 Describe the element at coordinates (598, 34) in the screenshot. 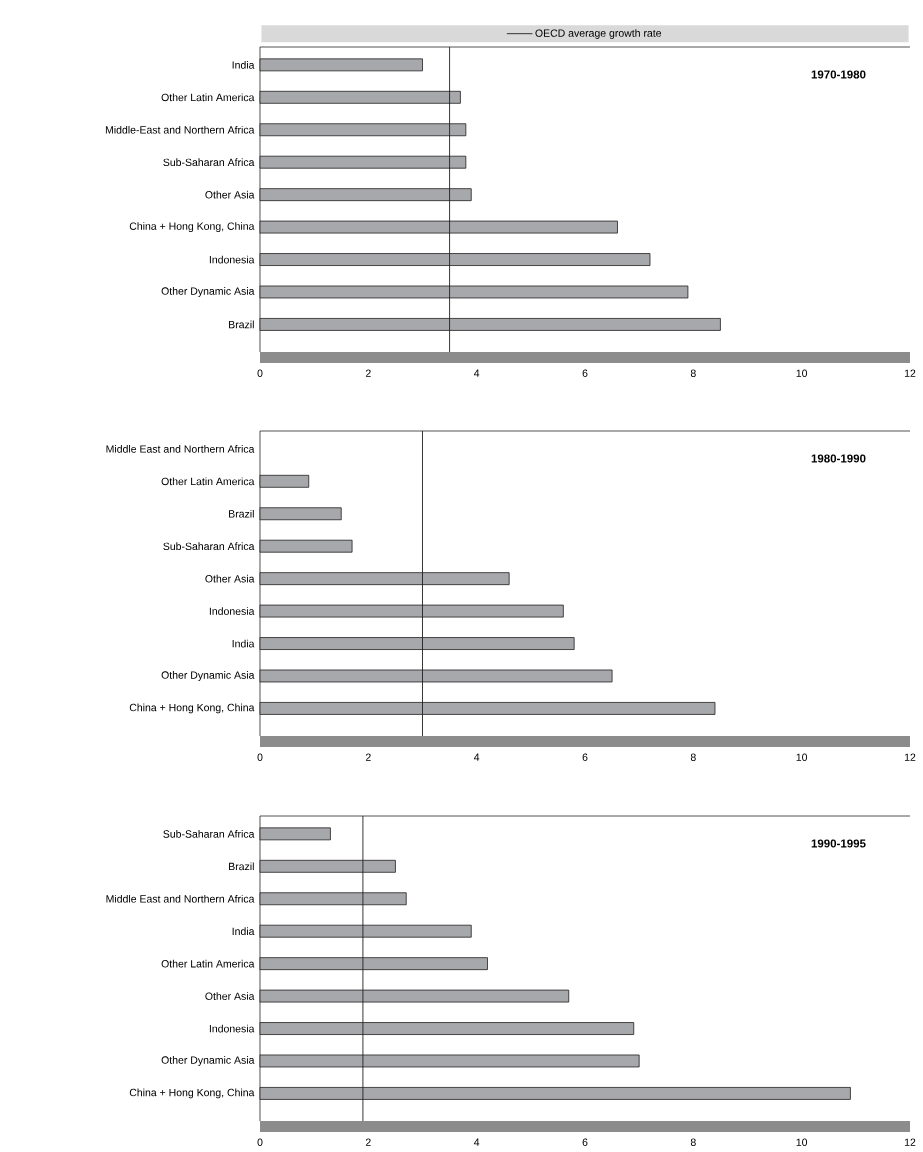

I see `legend-label: OECD average growth rate` at that location.